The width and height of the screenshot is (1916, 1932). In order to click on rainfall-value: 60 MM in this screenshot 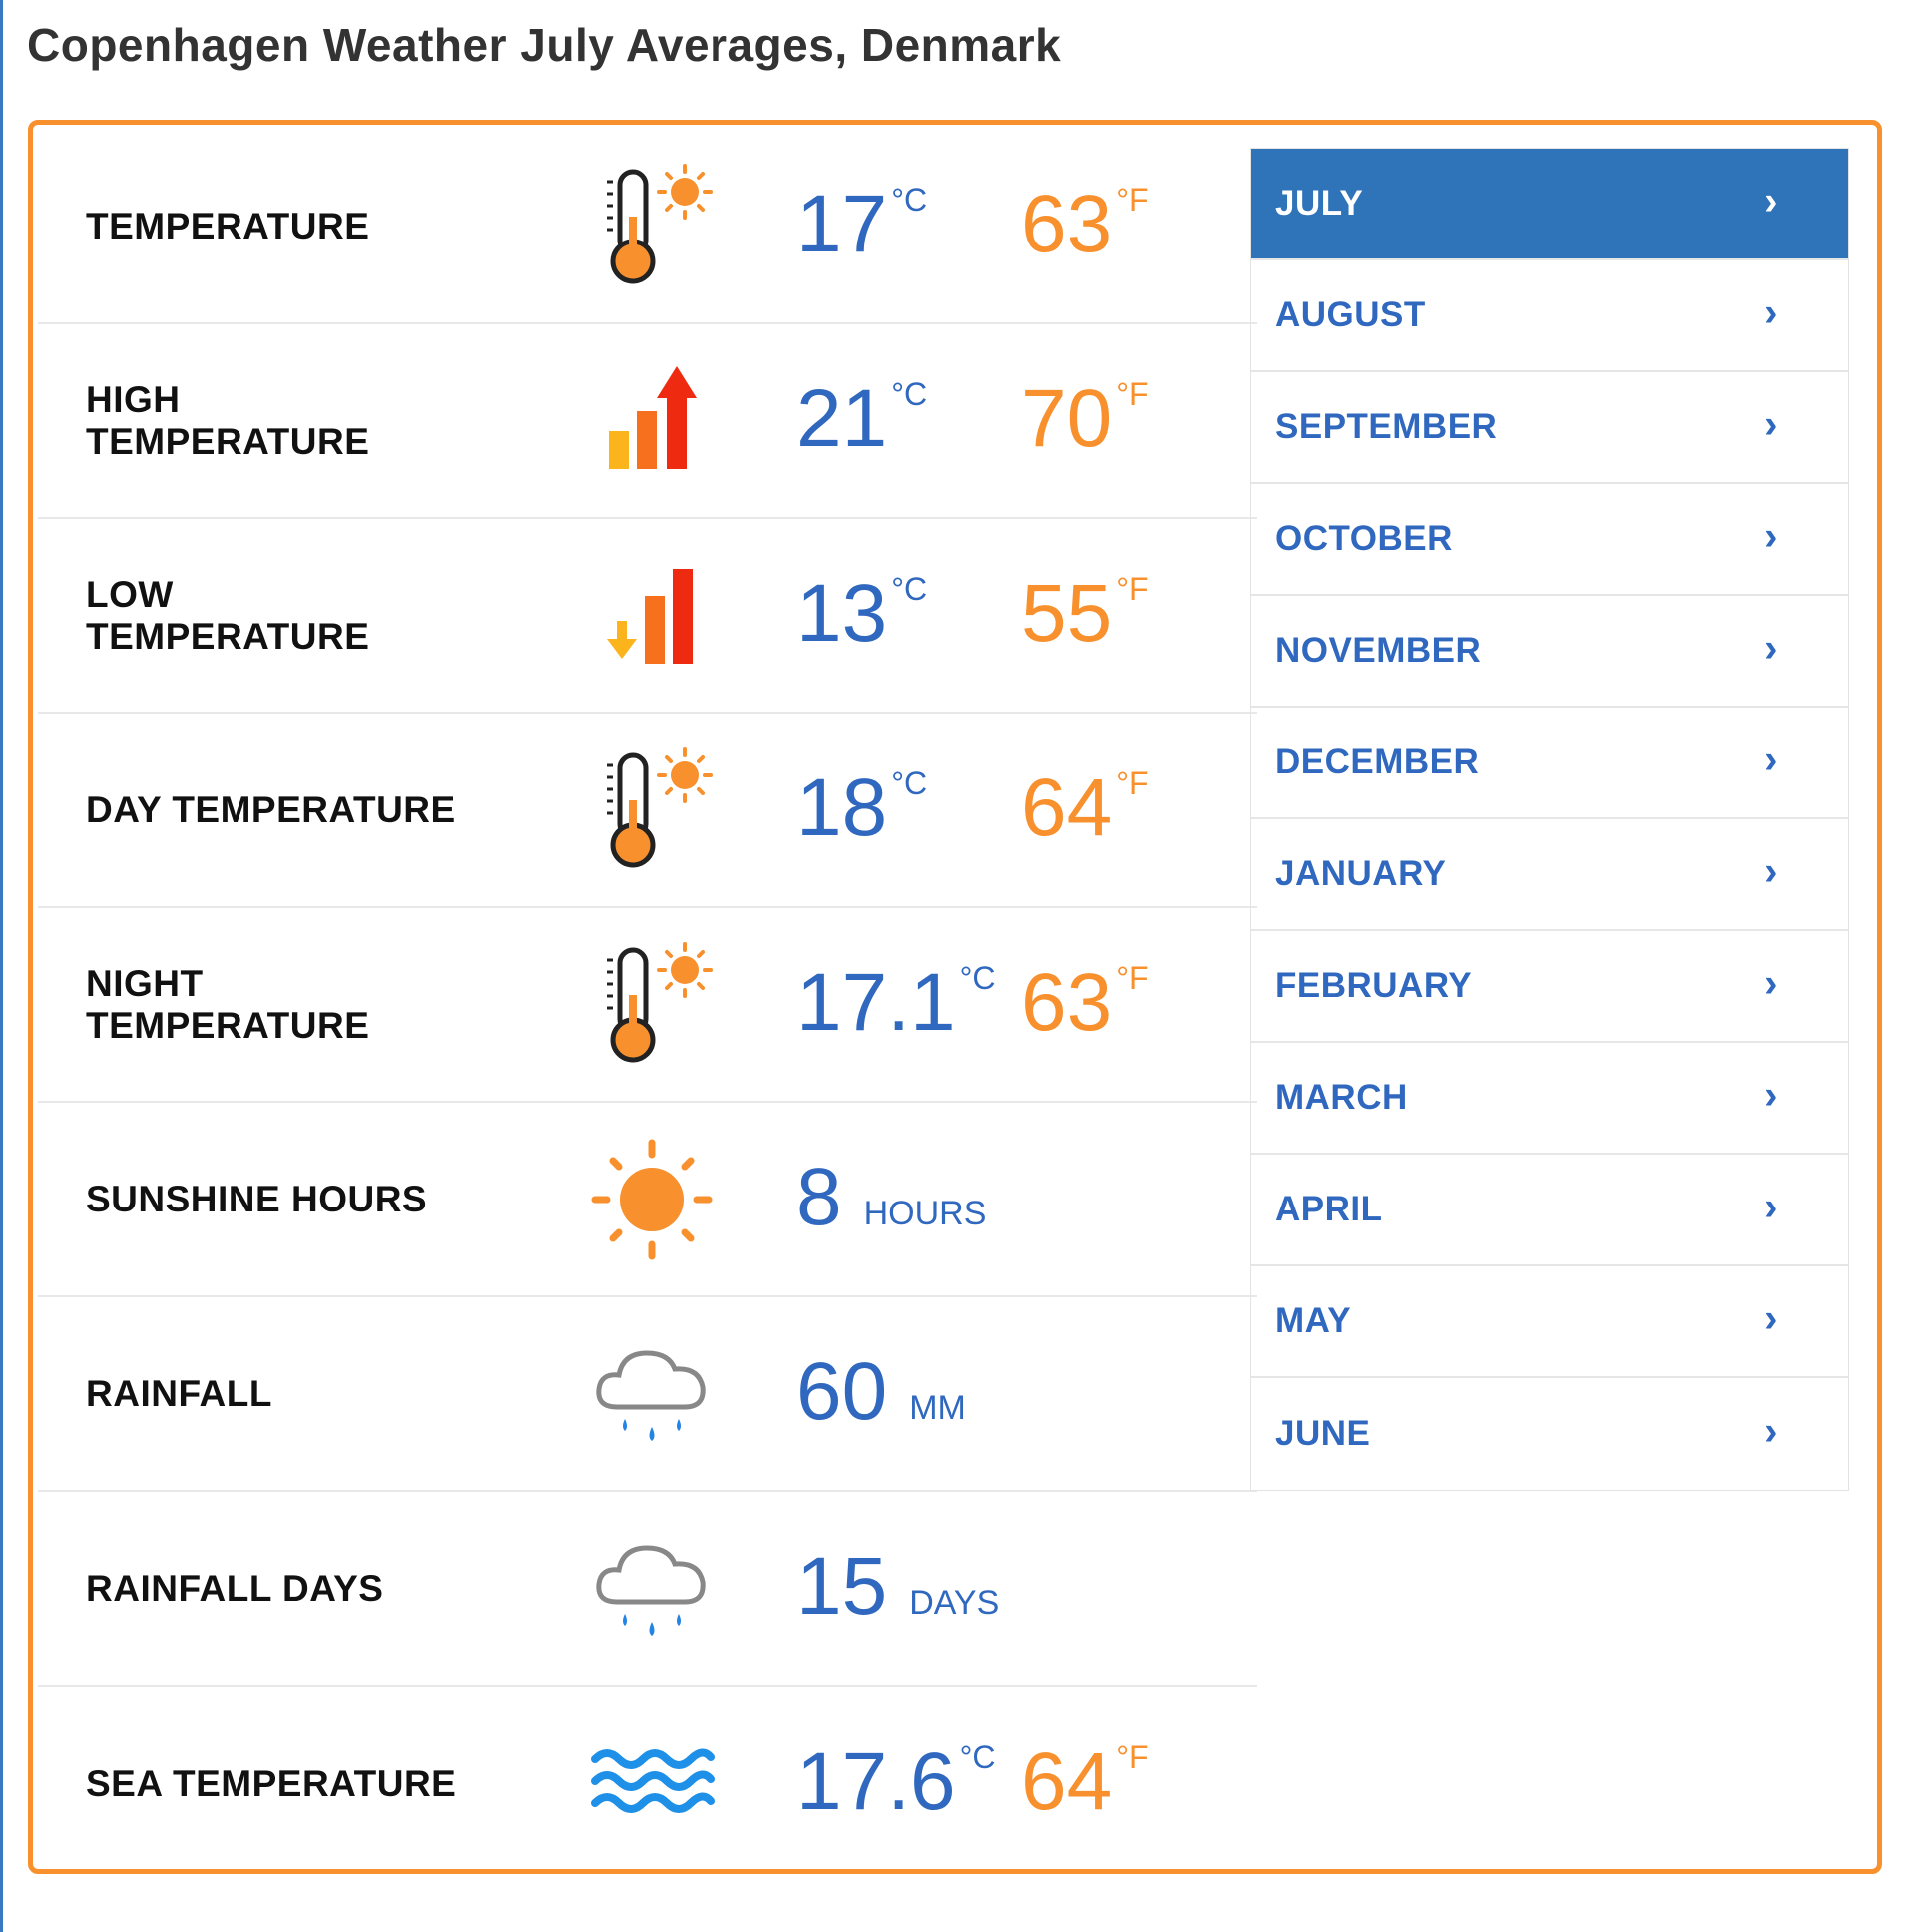, I will do `click(881, 1391)`.